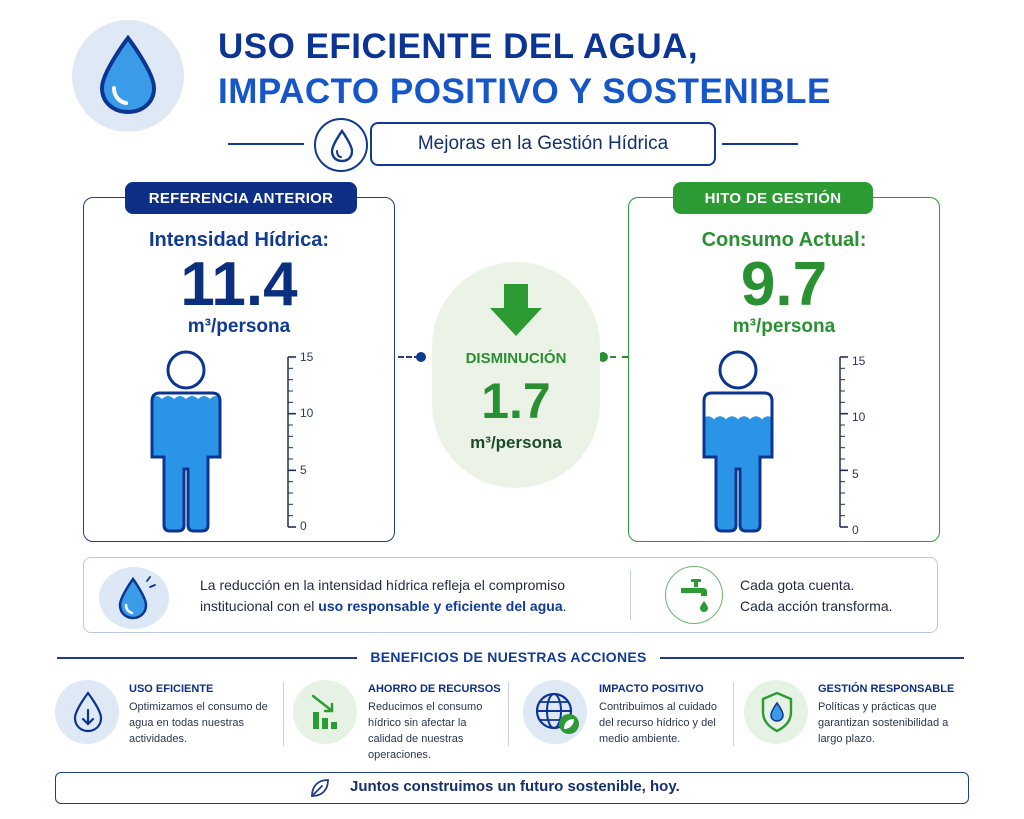 This screenshot has width=1024, height=819. I want to click on reduction-value: 1.7, so click(516, 401).